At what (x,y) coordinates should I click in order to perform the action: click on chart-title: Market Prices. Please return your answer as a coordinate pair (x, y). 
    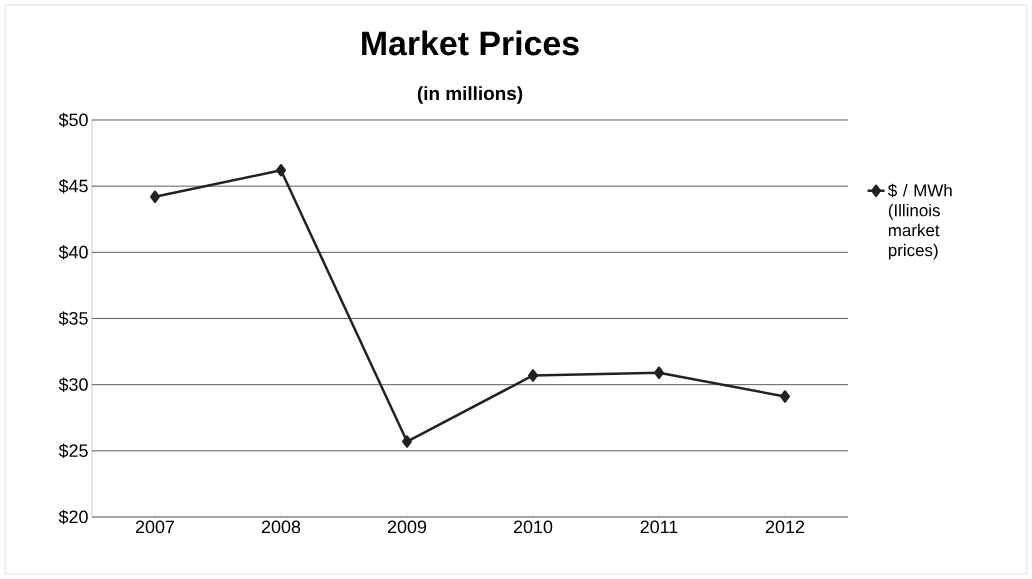
    Looking at the image, I should click on (470, 43).